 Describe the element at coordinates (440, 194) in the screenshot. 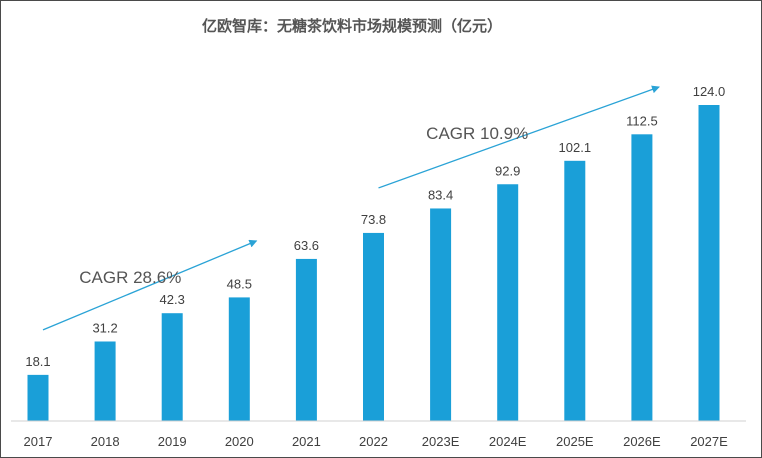

I see `data-label-2023E: 83.4` at that location.